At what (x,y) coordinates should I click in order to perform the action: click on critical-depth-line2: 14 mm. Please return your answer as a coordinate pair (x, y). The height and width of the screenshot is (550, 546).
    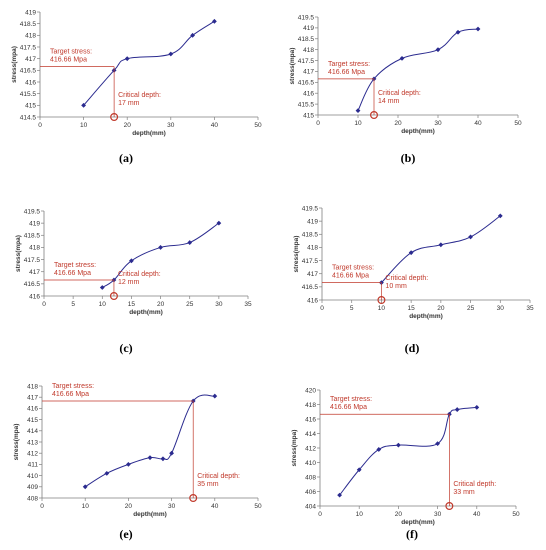
    Looking at the image, I should click on (389, 101).